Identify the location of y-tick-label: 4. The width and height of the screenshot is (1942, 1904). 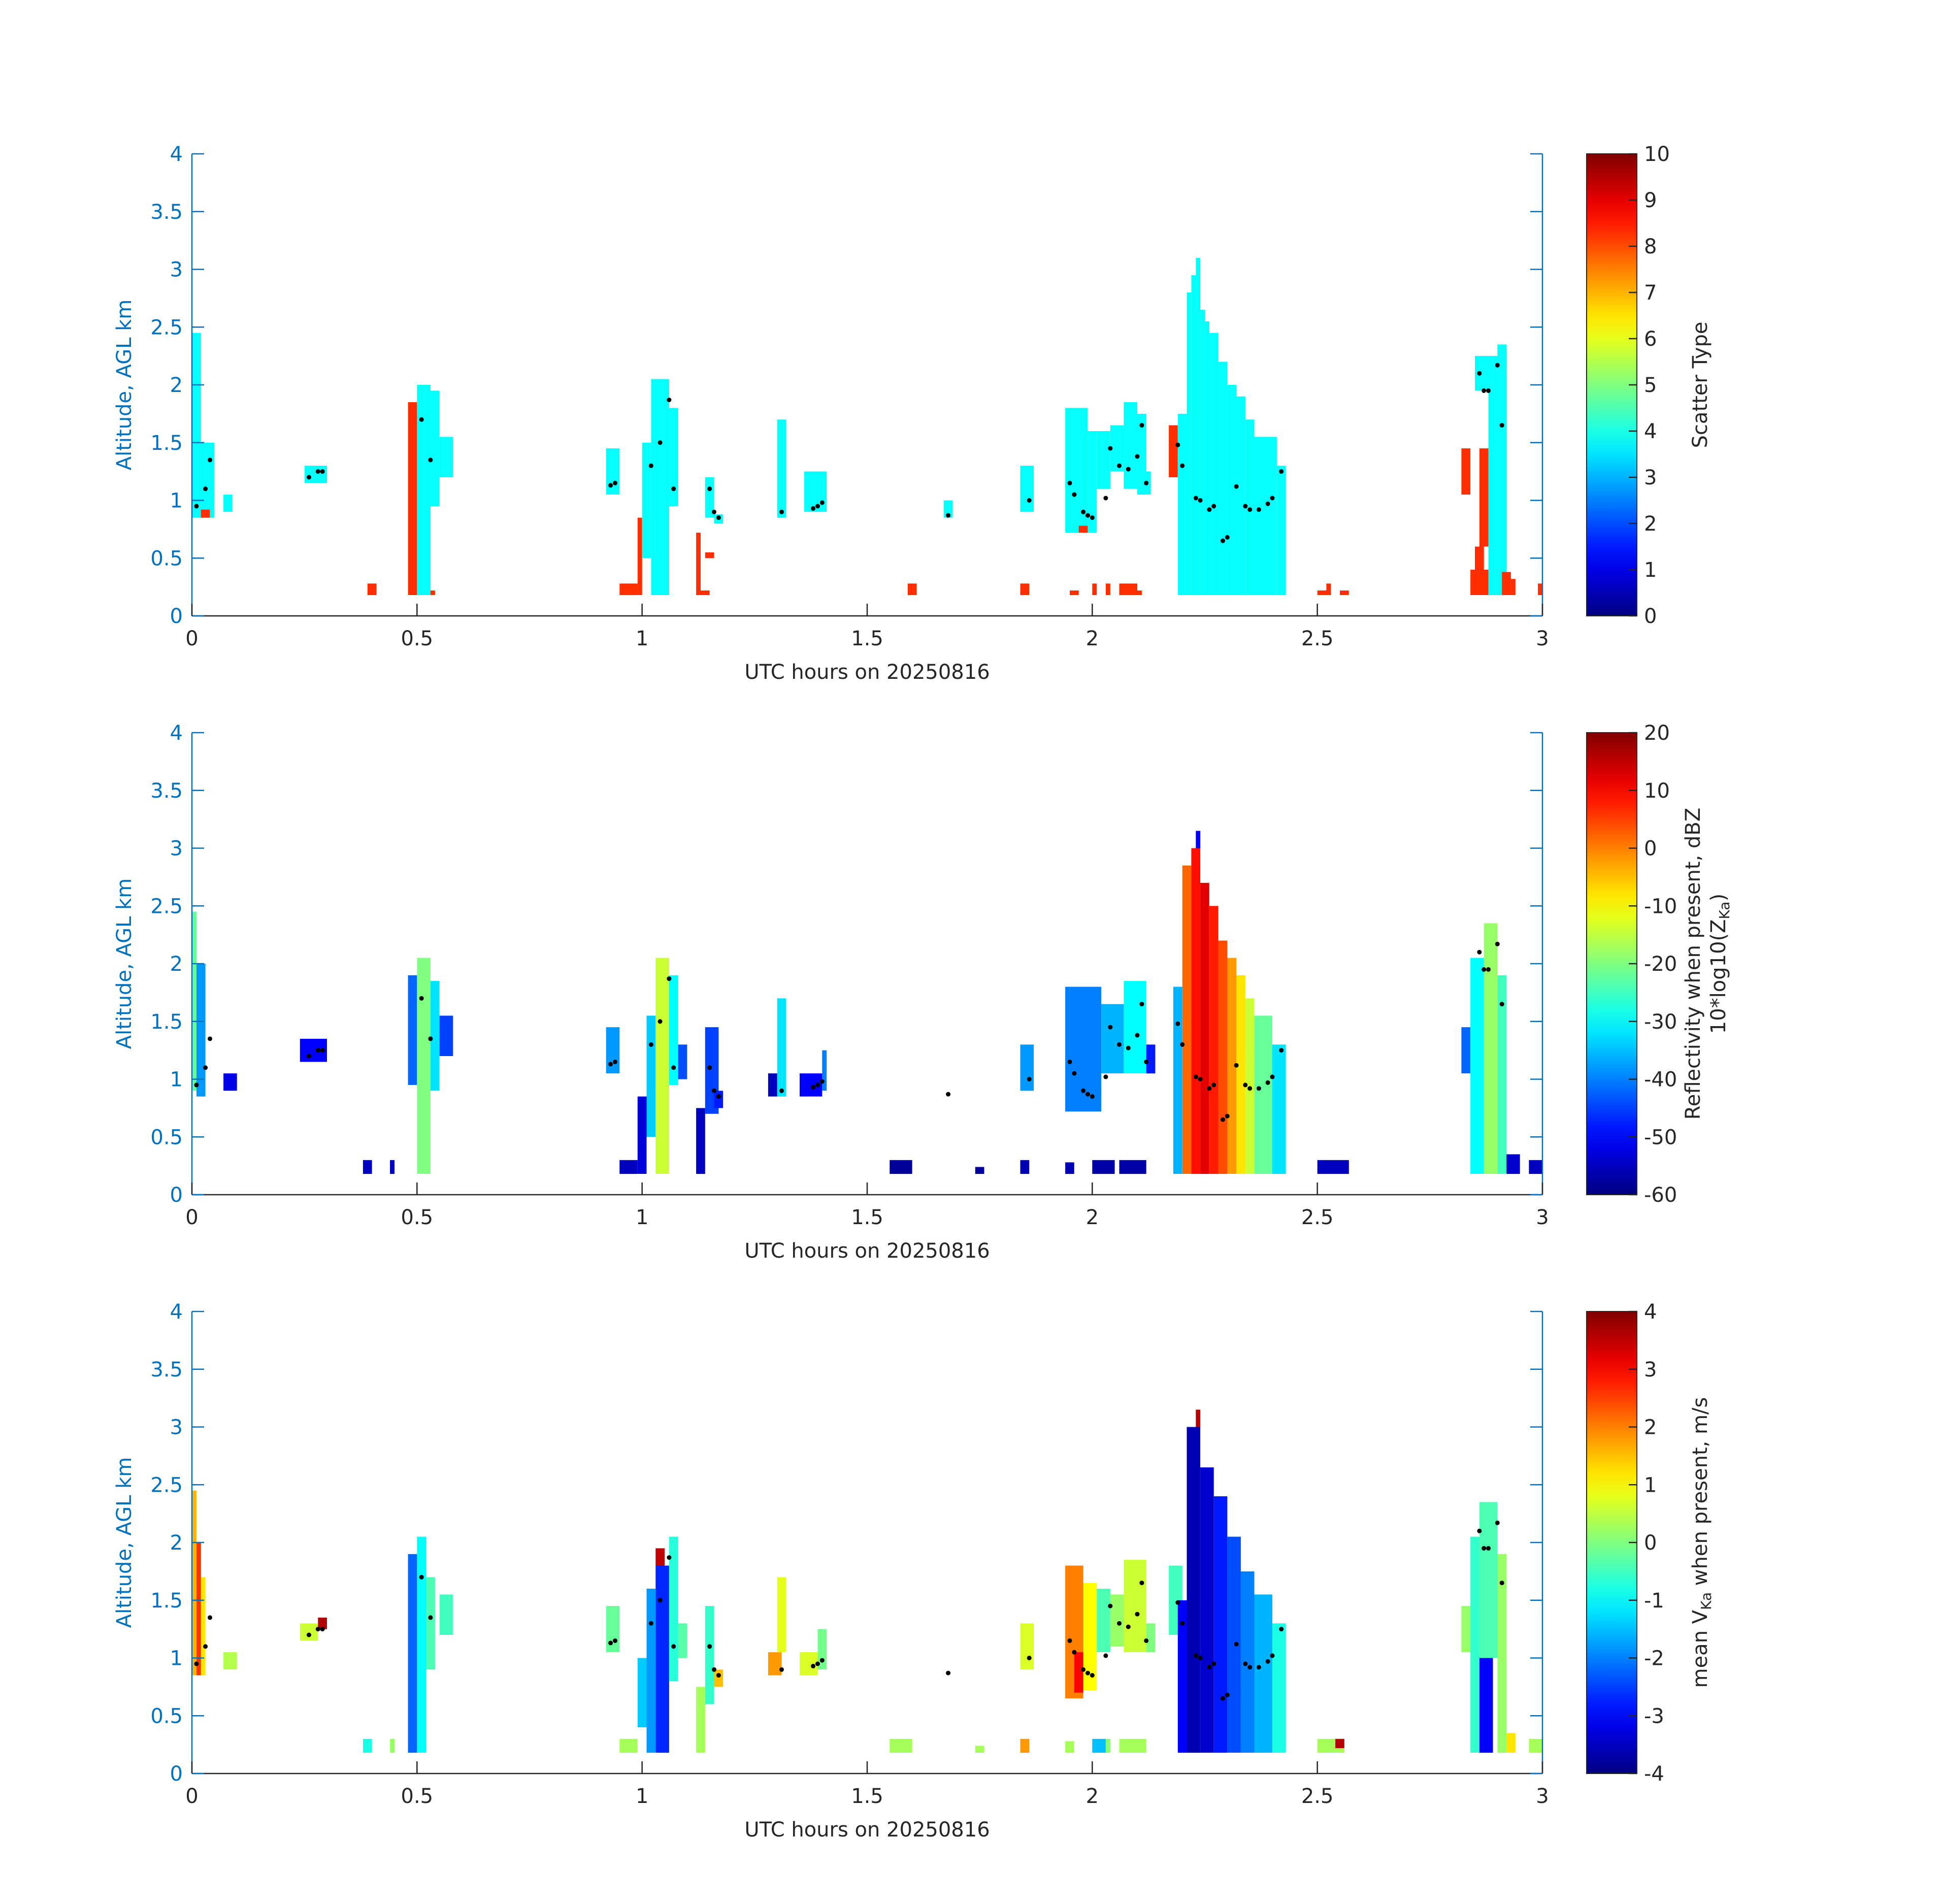
(176, 1312).